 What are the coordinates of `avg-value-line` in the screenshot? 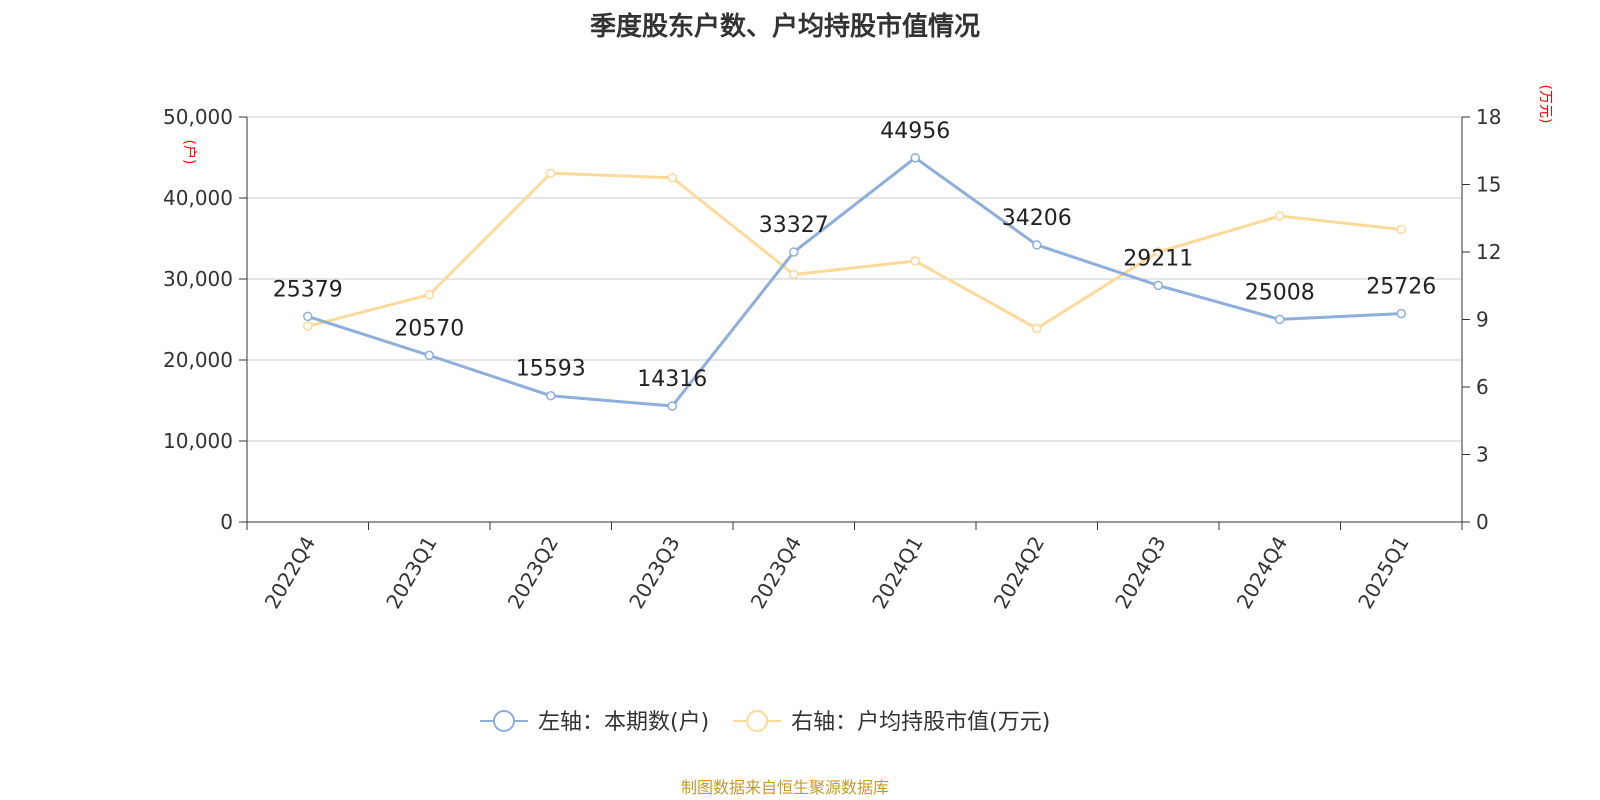 It's located at (854, 250).